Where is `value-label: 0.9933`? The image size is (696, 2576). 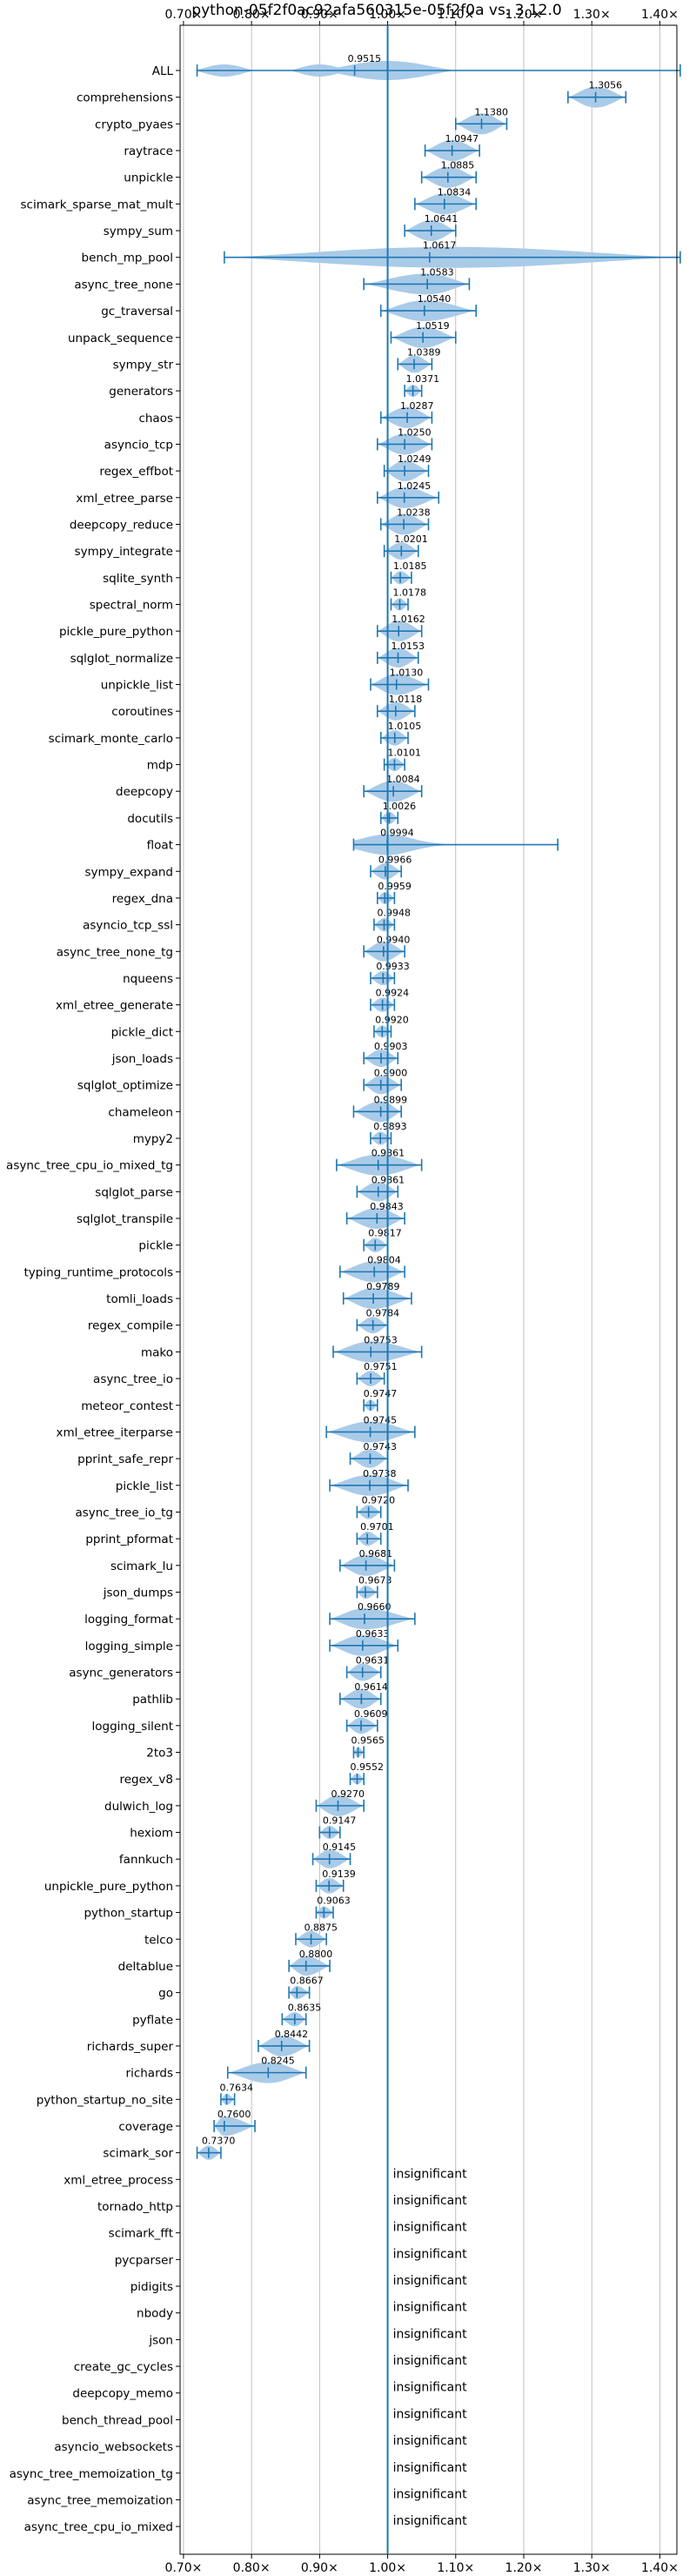 value-label: 0.9933 is located at coordinates (393, 966).